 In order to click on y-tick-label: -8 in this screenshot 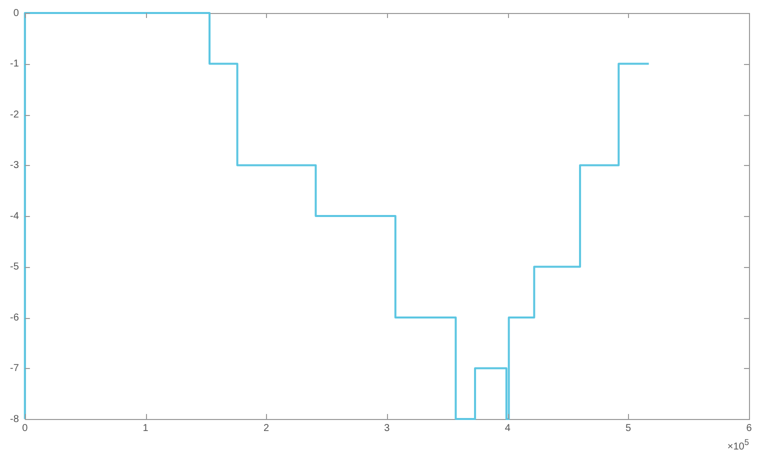, I will do `click(15, 419)`.